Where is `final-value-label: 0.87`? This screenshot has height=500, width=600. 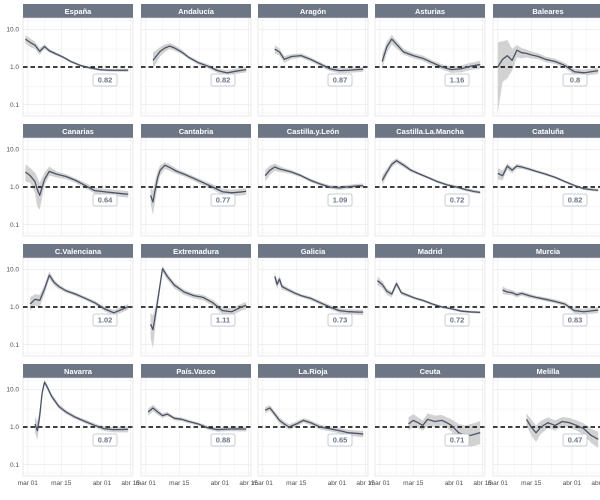
final-value-label: 0.87 is located at coordinates (340, 80).